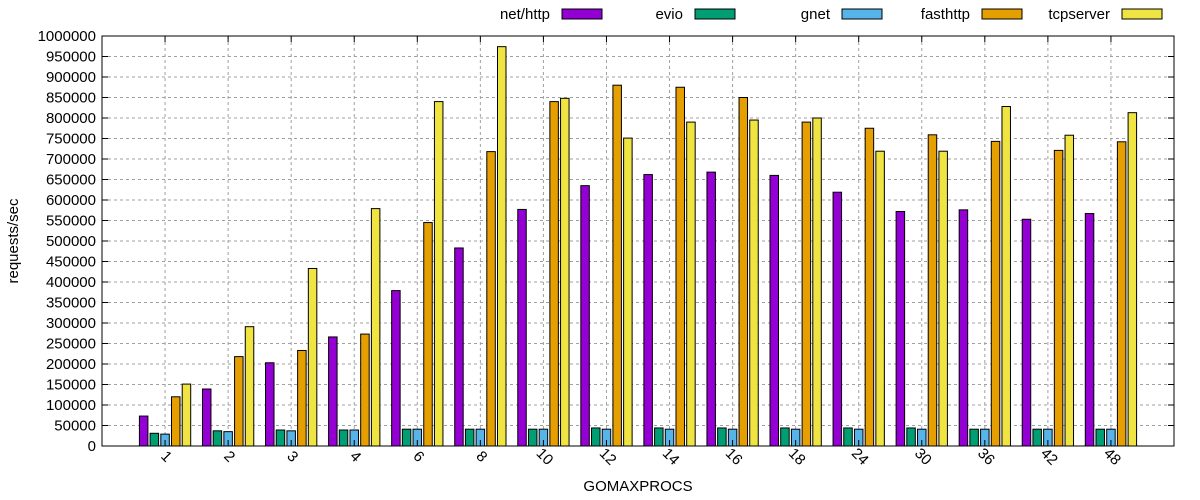 This screenshot has height=500, width=1200. Describe the element at coordinates (67, 36) in the screenshot. I see `y-tick-label: 1000000` at that location.